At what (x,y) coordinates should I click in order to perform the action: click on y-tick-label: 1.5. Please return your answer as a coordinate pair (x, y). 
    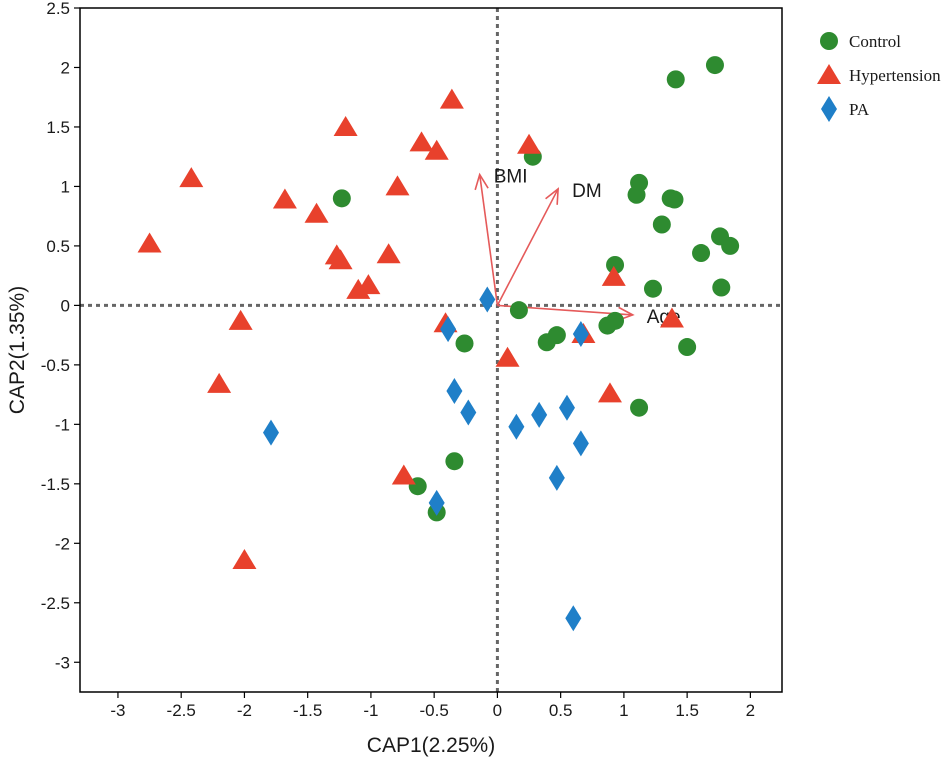
    Looking at the image, I should click on (58, 127).